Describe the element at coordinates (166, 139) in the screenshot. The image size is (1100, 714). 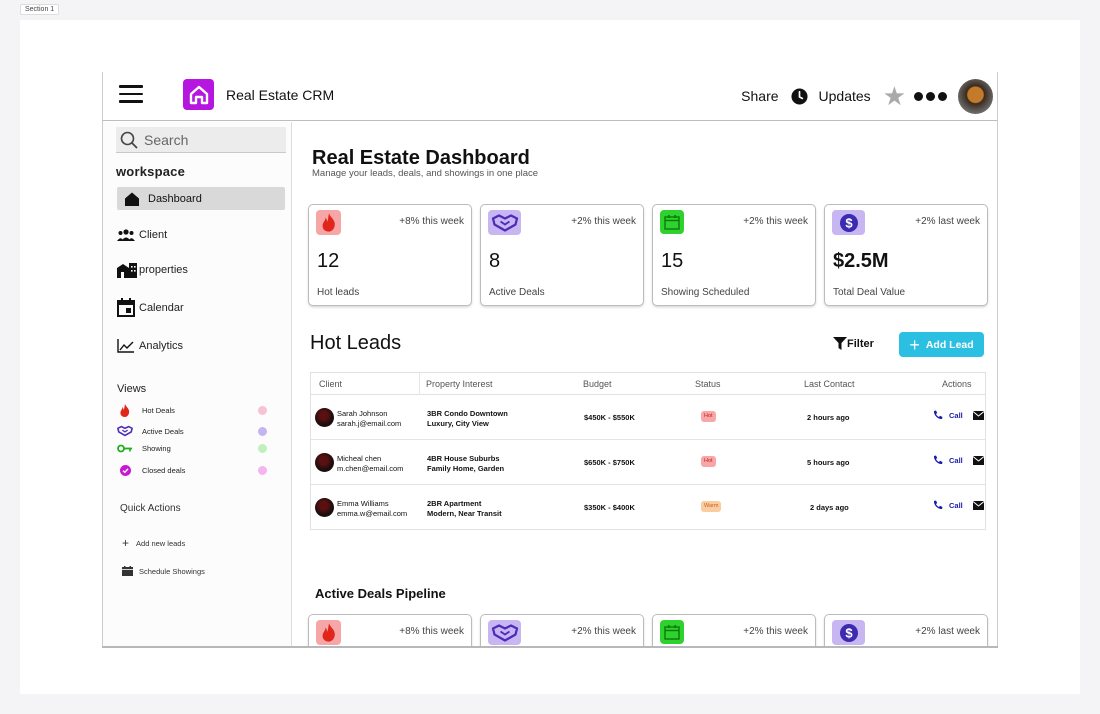
I see `search-placeholder: Search` at that location.